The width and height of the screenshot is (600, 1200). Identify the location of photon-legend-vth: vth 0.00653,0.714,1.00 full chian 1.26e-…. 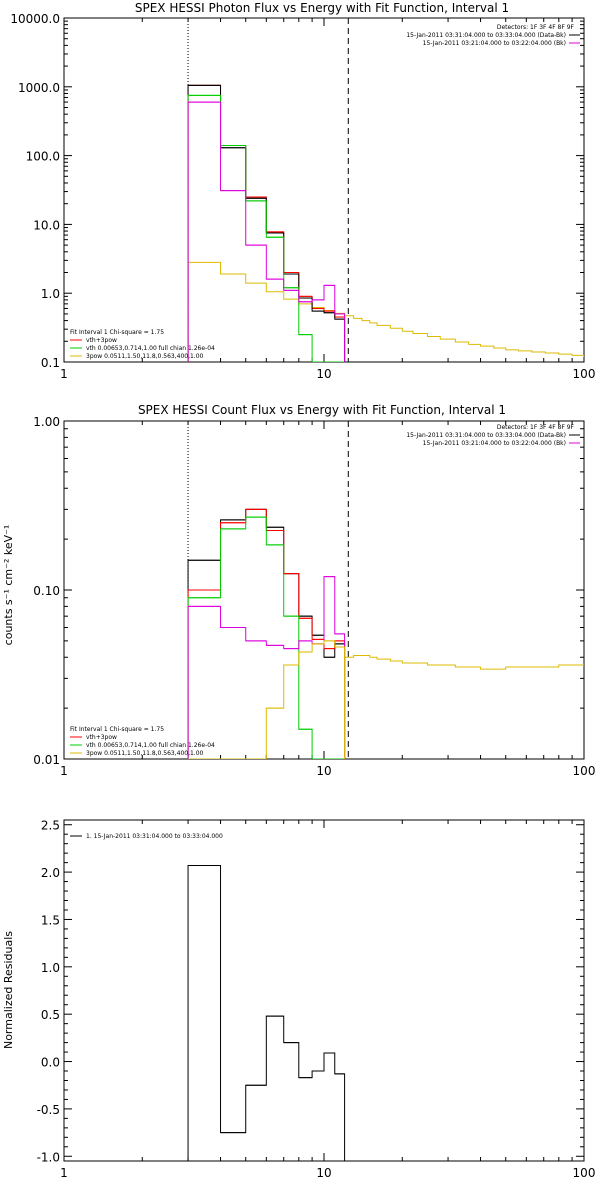
(150, 348).